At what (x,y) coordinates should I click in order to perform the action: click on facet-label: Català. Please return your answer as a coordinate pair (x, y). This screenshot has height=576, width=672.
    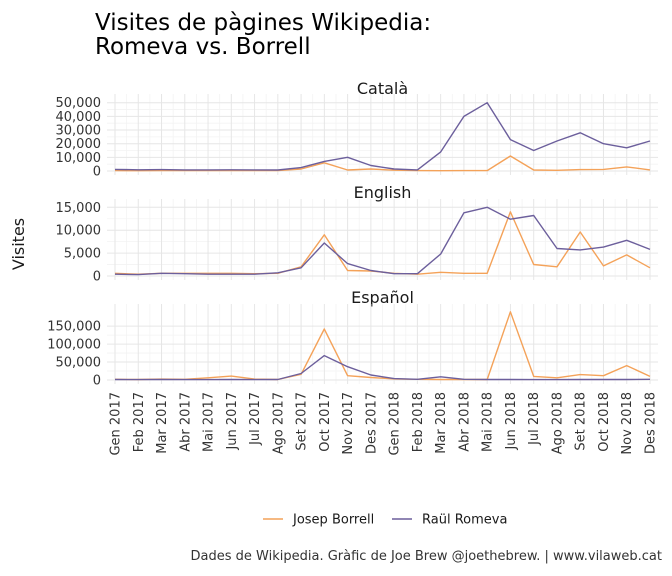
    Looking at the image, I should click on (382, 88).